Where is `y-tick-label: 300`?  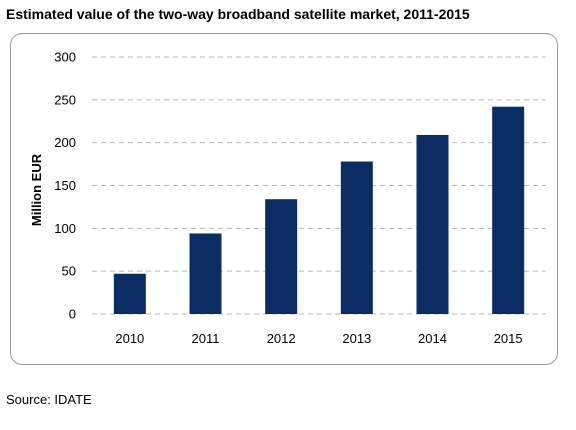
y-tick-label: 300 is located at coordinates (65, 57).